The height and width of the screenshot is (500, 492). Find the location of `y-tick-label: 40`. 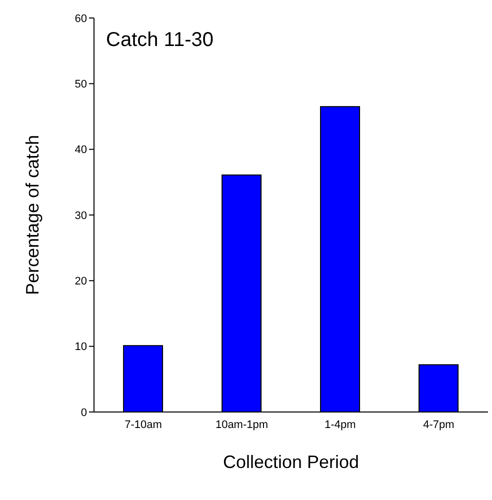

y-tick-label: 40 is located at coordinates (80, 150).